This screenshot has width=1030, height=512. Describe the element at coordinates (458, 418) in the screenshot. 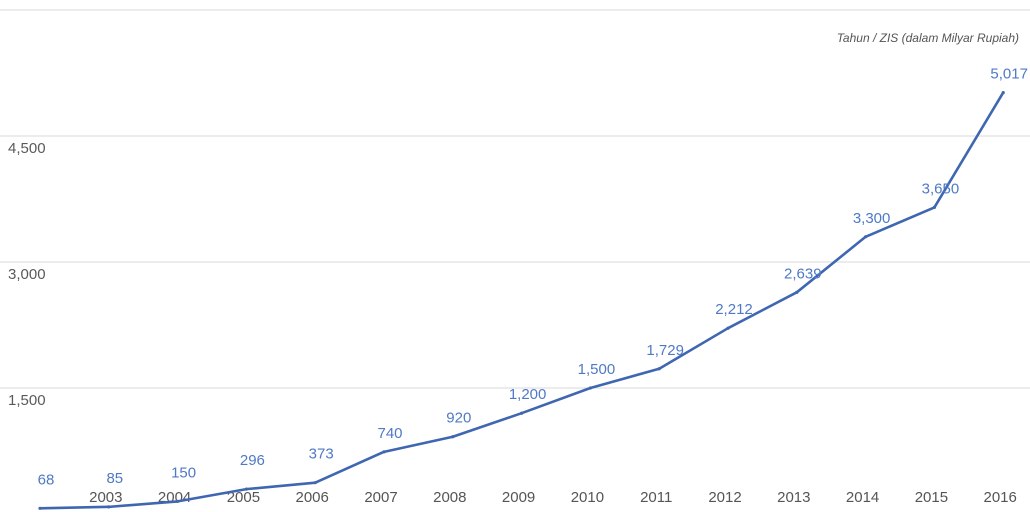

I see `data-label: 920` at that location.